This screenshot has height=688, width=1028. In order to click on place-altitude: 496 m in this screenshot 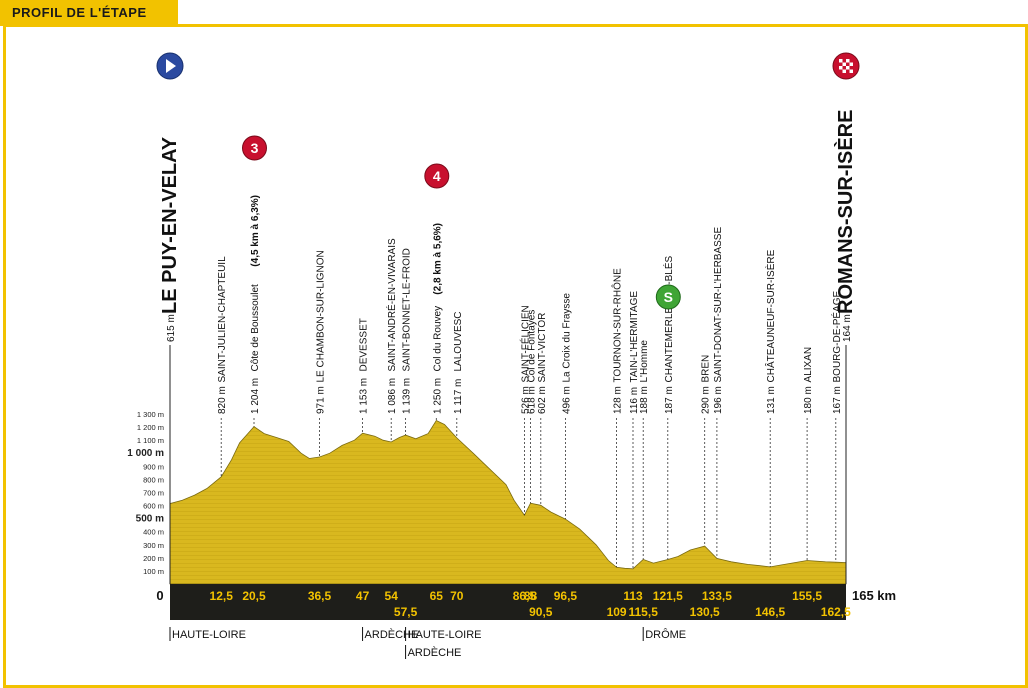, I will do `click(566, 400)`.